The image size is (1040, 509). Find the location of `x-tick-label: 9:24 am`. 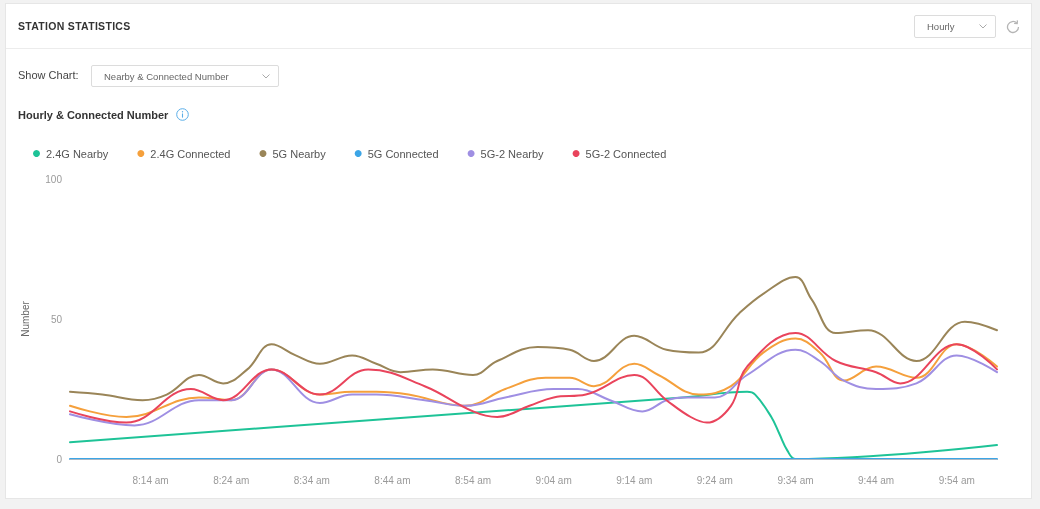

x-tick-label: 9:24 am is located at coordinates (714, 480).